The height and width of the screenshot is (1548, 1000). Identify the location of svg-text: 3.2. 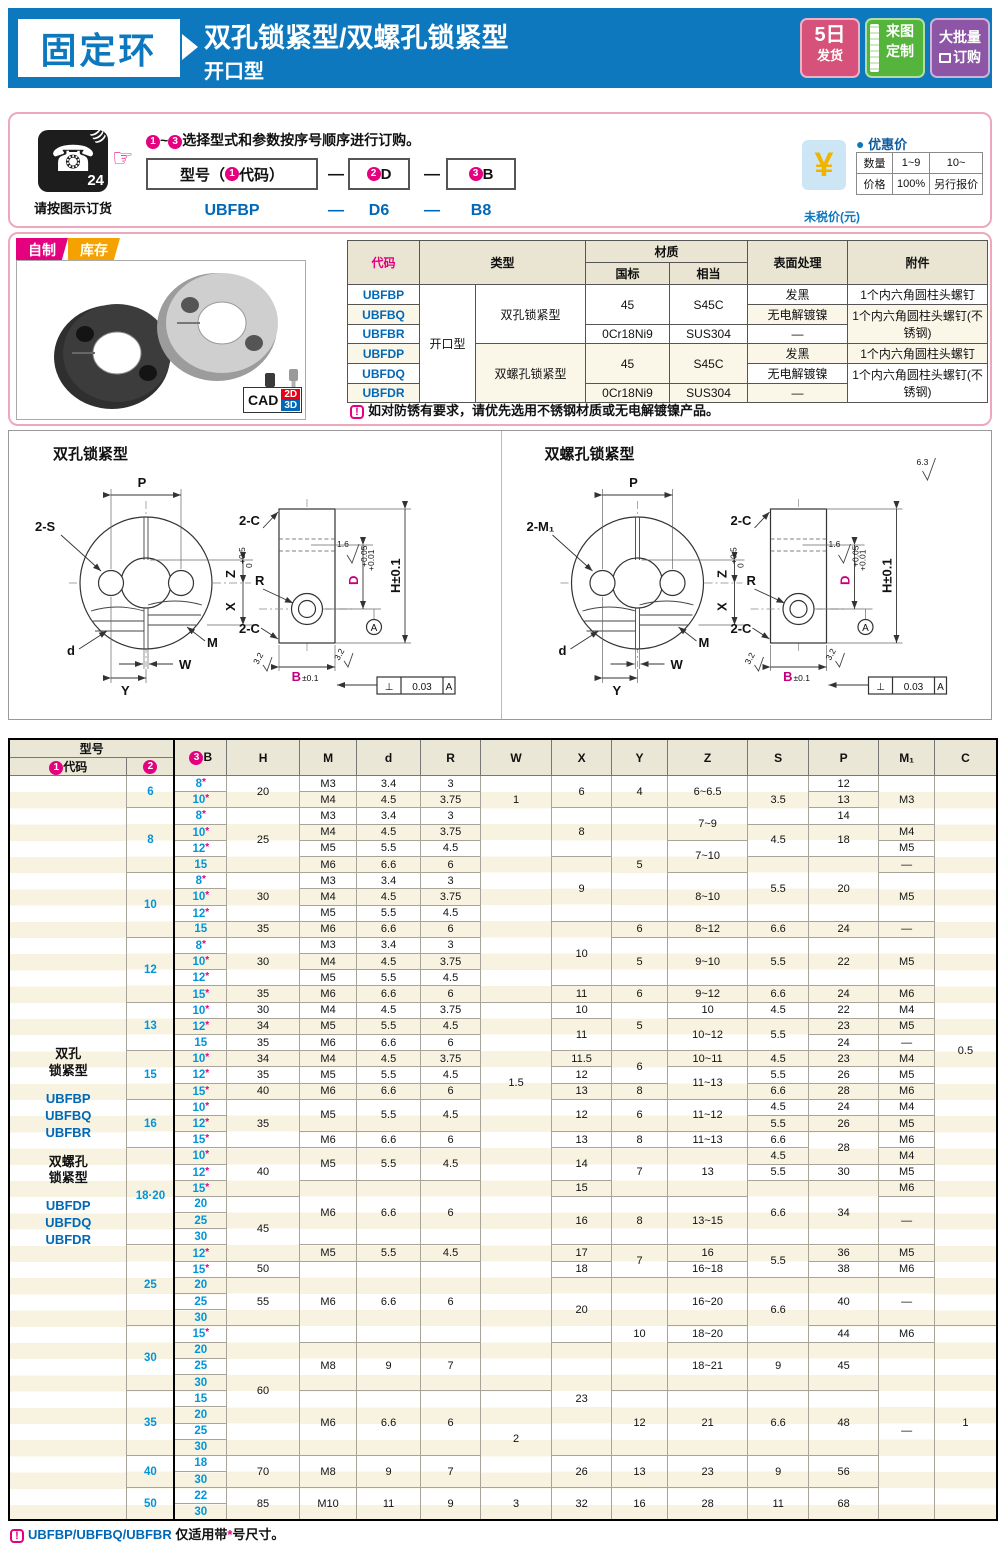
(258, 658).